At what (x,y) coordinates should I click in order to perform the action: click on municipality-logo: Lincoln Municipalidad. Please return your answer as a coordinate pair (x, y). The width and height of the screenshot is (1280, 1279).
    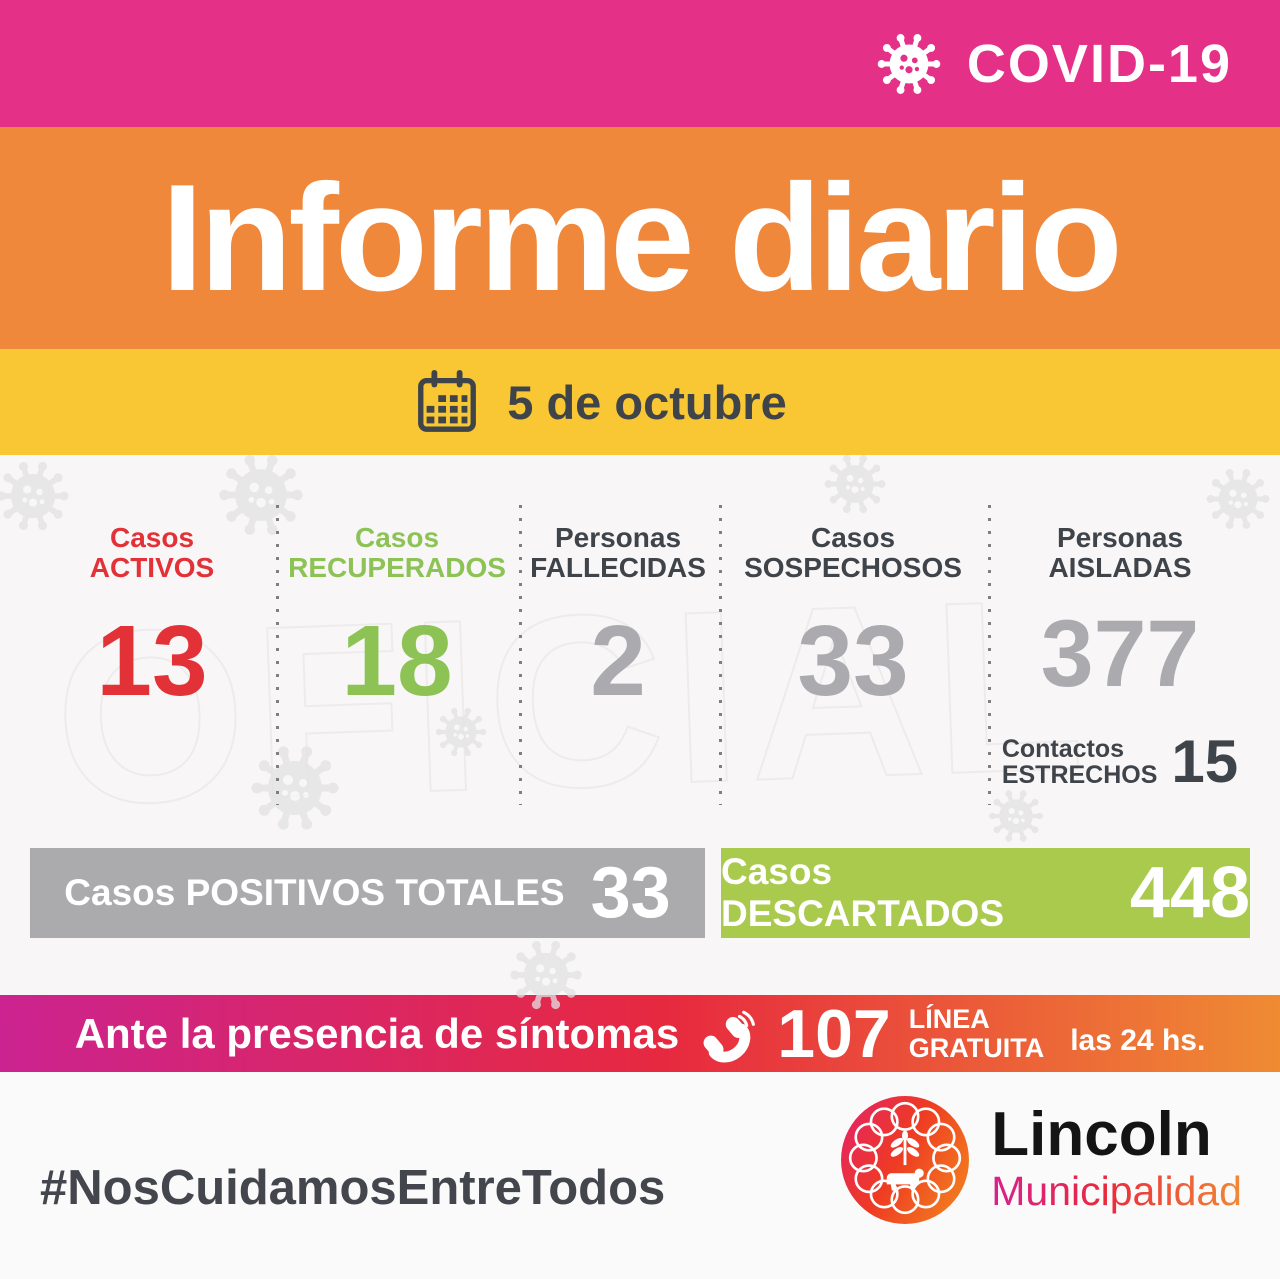
    Looking at the image, I should click on (1040, 1160).